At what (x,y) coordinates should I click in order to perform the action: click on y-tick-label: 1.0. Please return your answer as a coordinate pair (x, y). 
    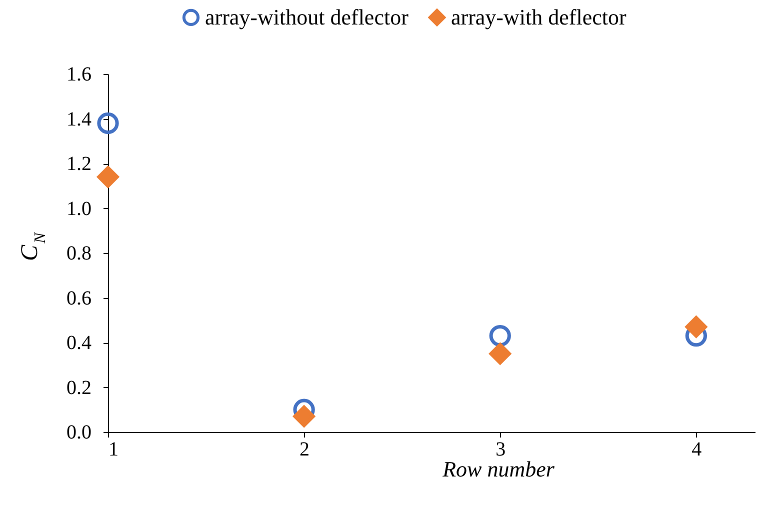
    Looking at the image, I should click on (79, 209).